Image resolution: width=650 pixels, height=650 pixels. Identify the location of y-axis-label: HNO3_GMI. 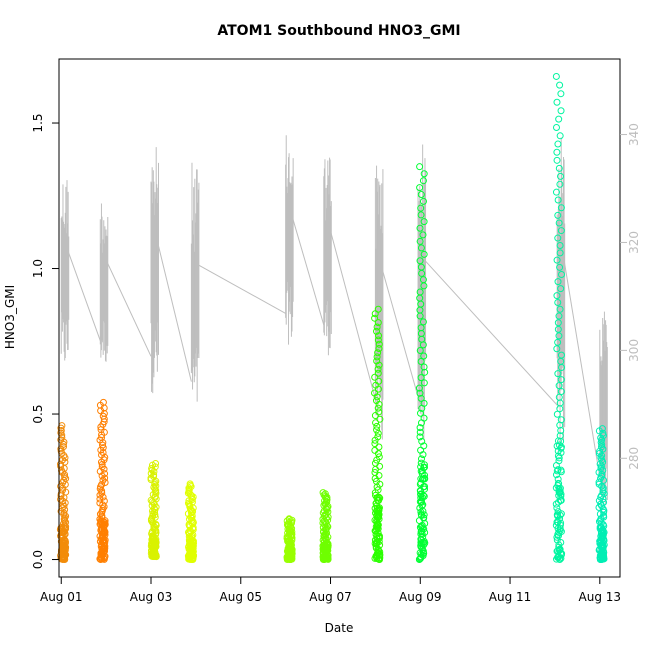
(10, 317).